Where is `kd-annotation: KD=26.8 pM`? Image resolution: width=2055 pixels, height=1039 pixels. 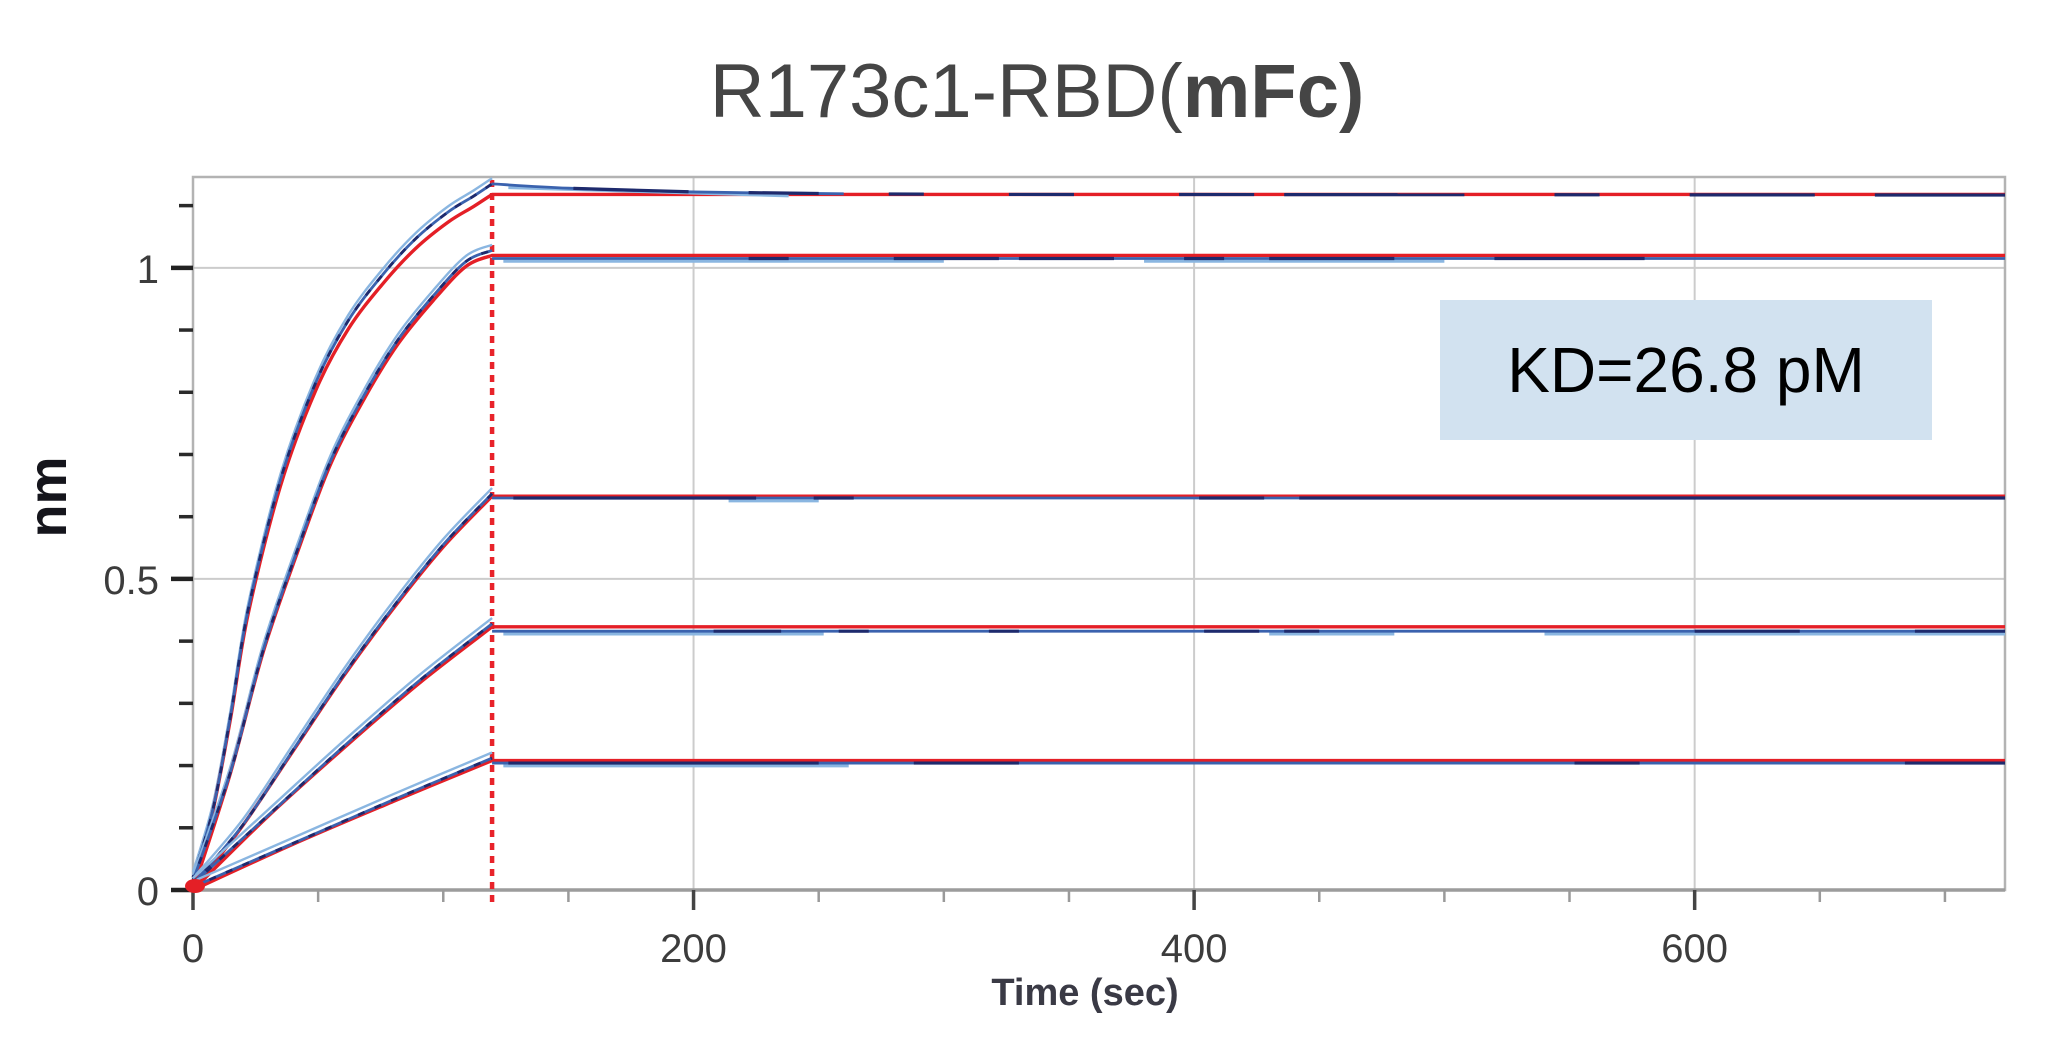 kd-annotation: KD=26.8 pM is located at coordinates (1686, 370).